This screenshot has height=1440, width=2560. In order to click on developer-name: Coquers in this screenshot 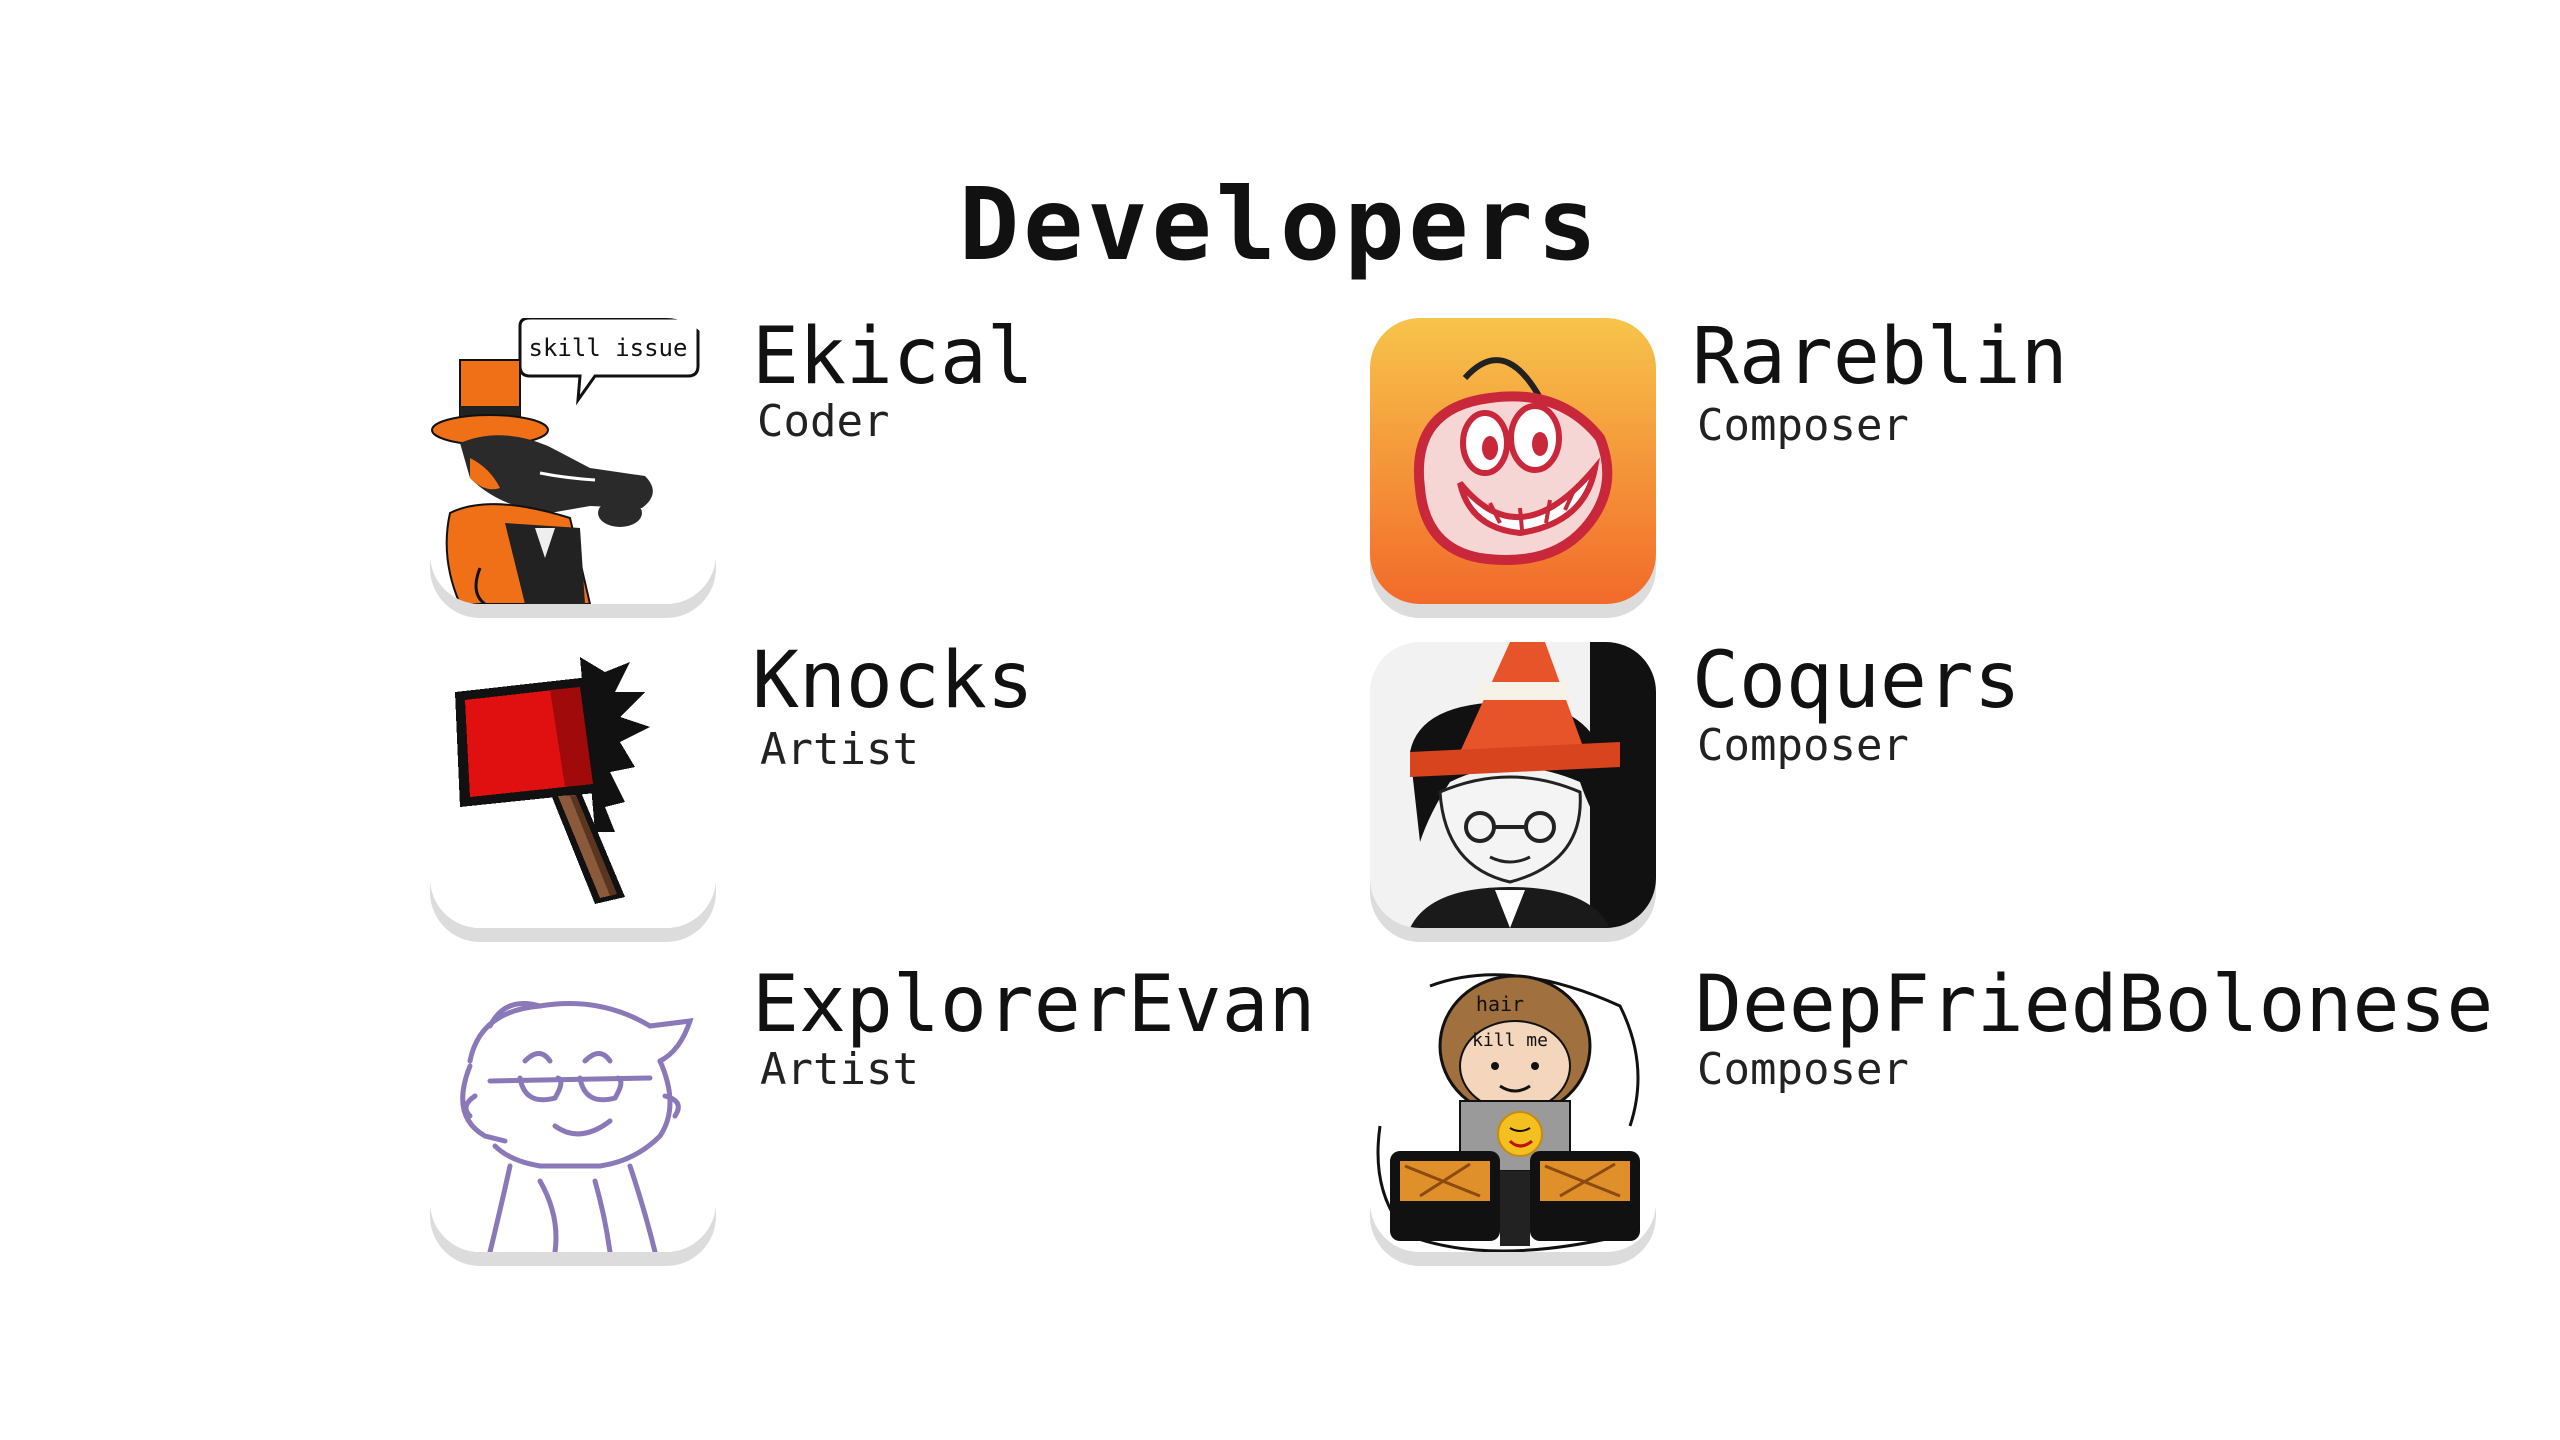, I will do `click(1856, 681)`.